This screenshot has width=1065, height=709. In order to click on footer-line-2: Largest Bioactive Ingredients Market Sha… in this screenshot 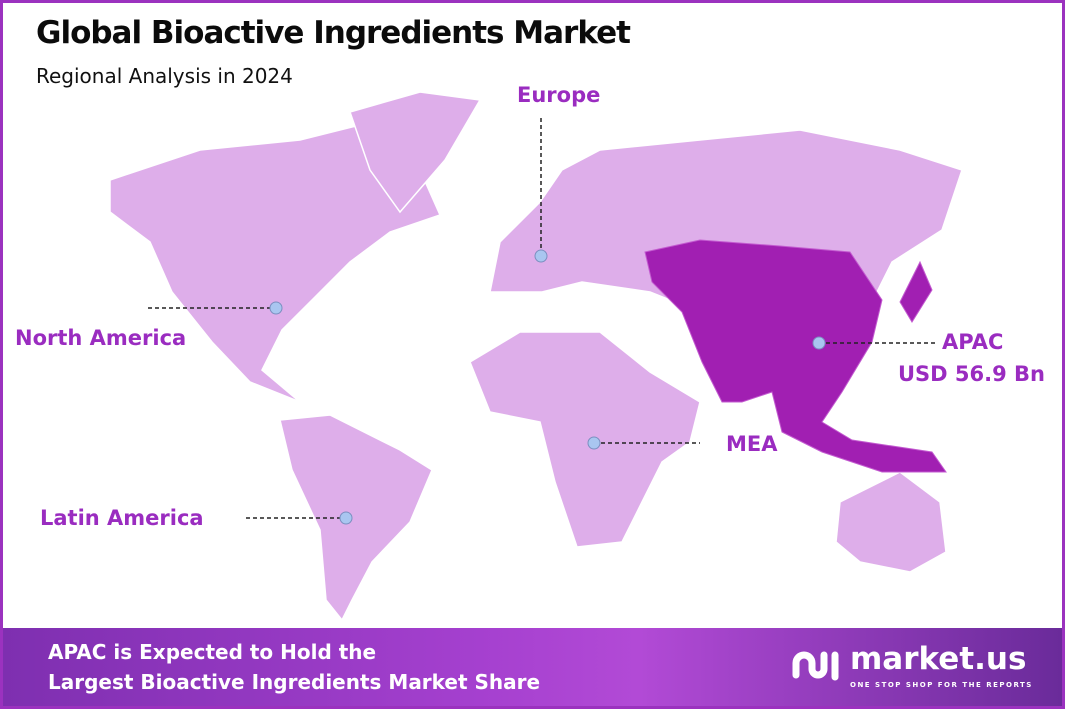, I will do `click(294, 682)`.